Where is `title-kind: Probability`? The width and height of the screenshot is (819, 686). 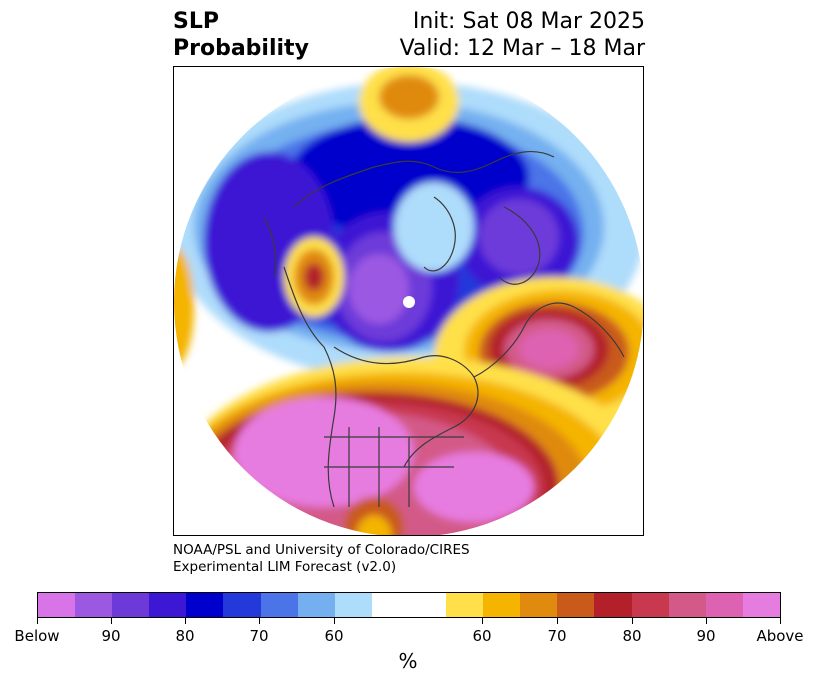
title-kind: Probability is located at coordinates (241, 48).